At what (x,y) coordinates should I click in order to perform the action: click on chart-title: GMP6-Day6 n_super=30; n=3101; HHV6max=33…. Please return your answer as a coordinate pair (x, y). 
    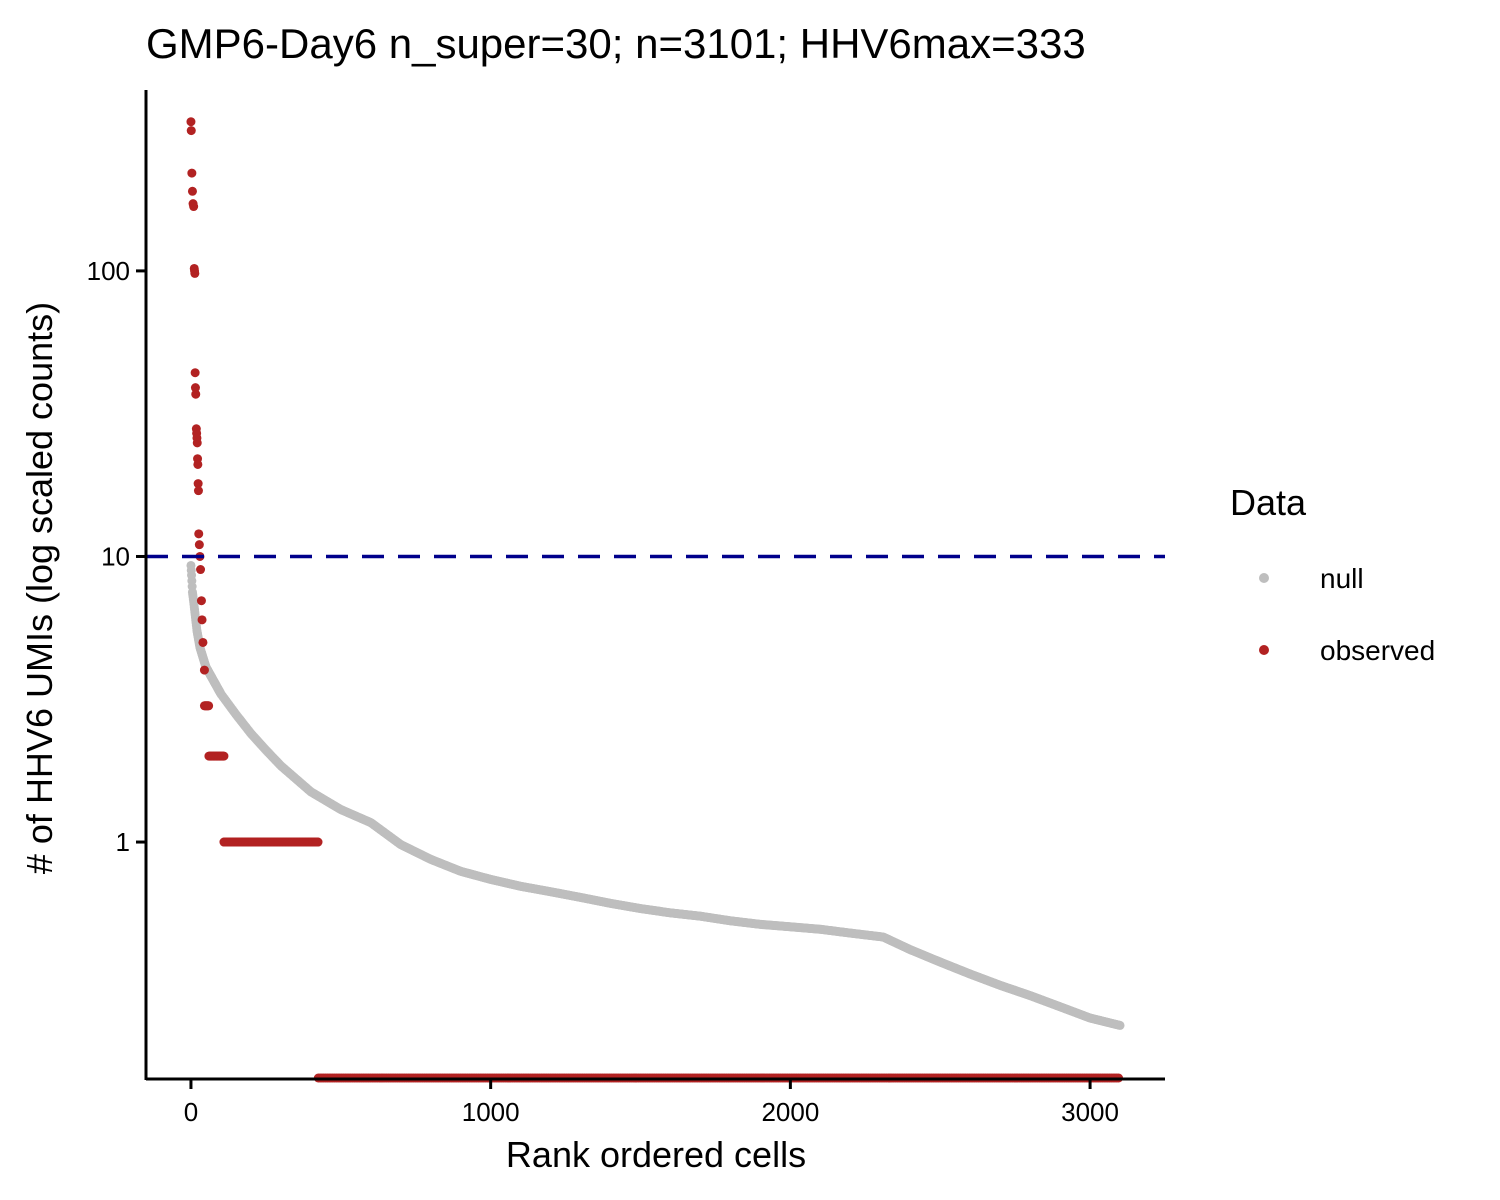
    Looking at the image, I should click on (616, 43).